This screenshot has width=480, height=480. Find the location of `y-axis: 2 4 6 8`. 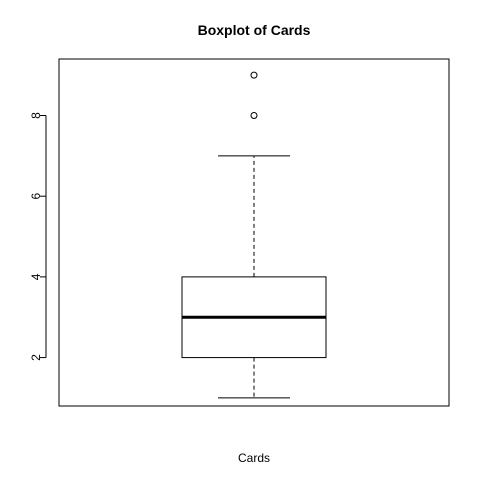

y-axis: 2 4 6 8 is located at coordinates (38, 236).